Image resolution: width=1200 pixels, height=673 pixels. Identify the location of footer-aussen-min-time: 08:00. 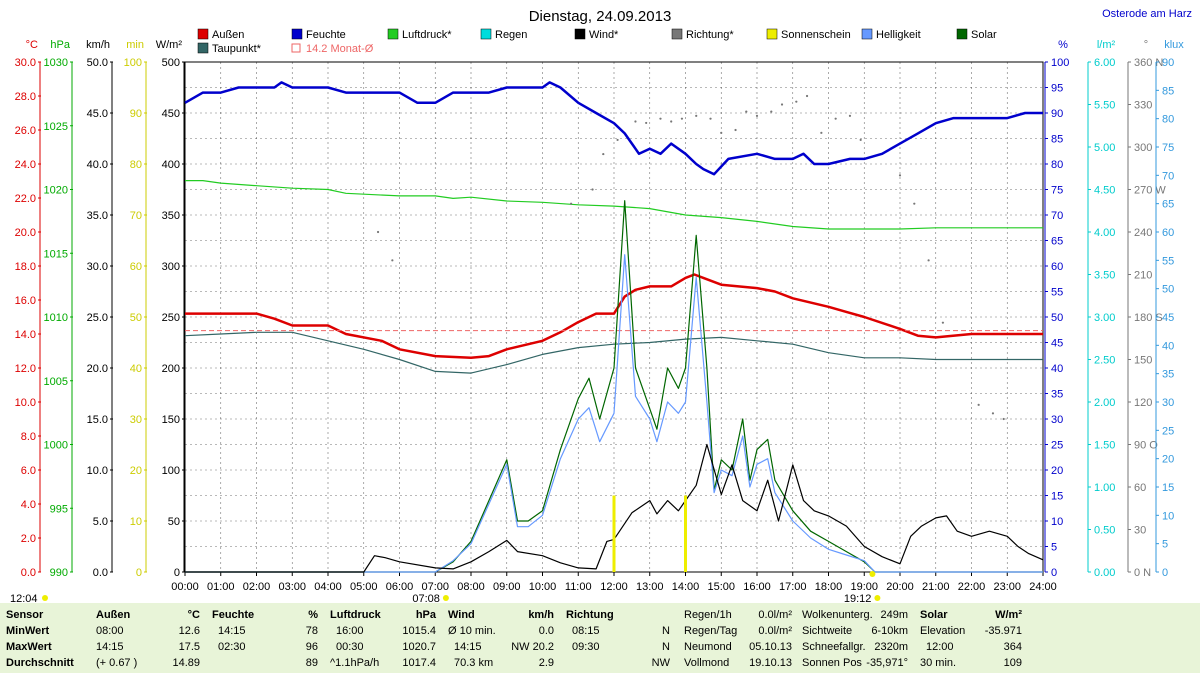
(110, 631).